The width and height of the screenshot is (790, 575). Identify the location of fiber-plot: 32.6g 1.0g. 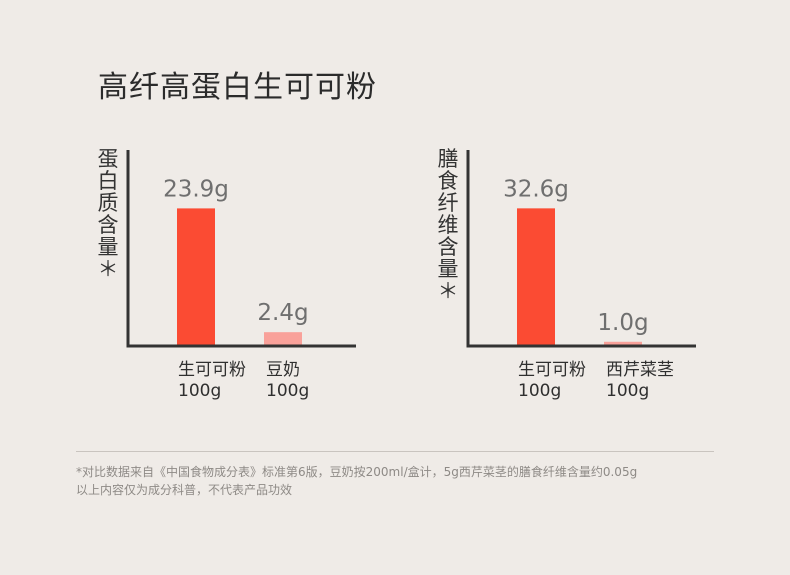
(581, 249).